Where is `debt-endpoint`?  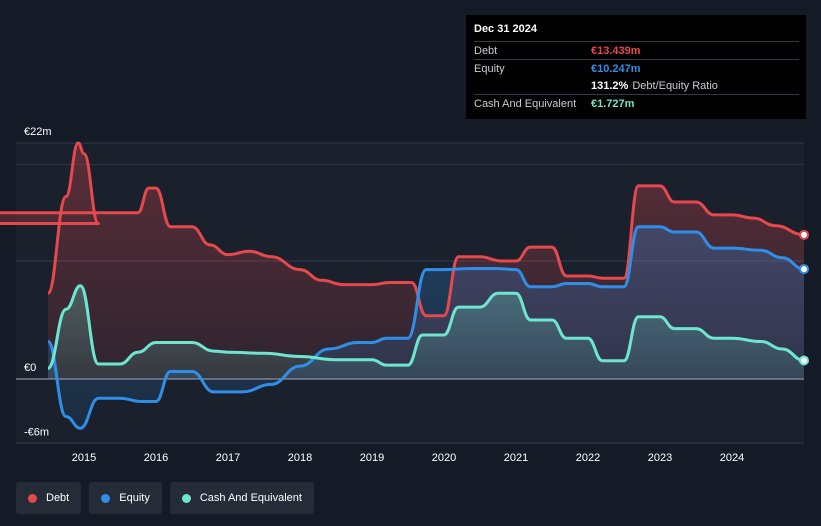 debt-endpoint is located at coordinates (804, 234).